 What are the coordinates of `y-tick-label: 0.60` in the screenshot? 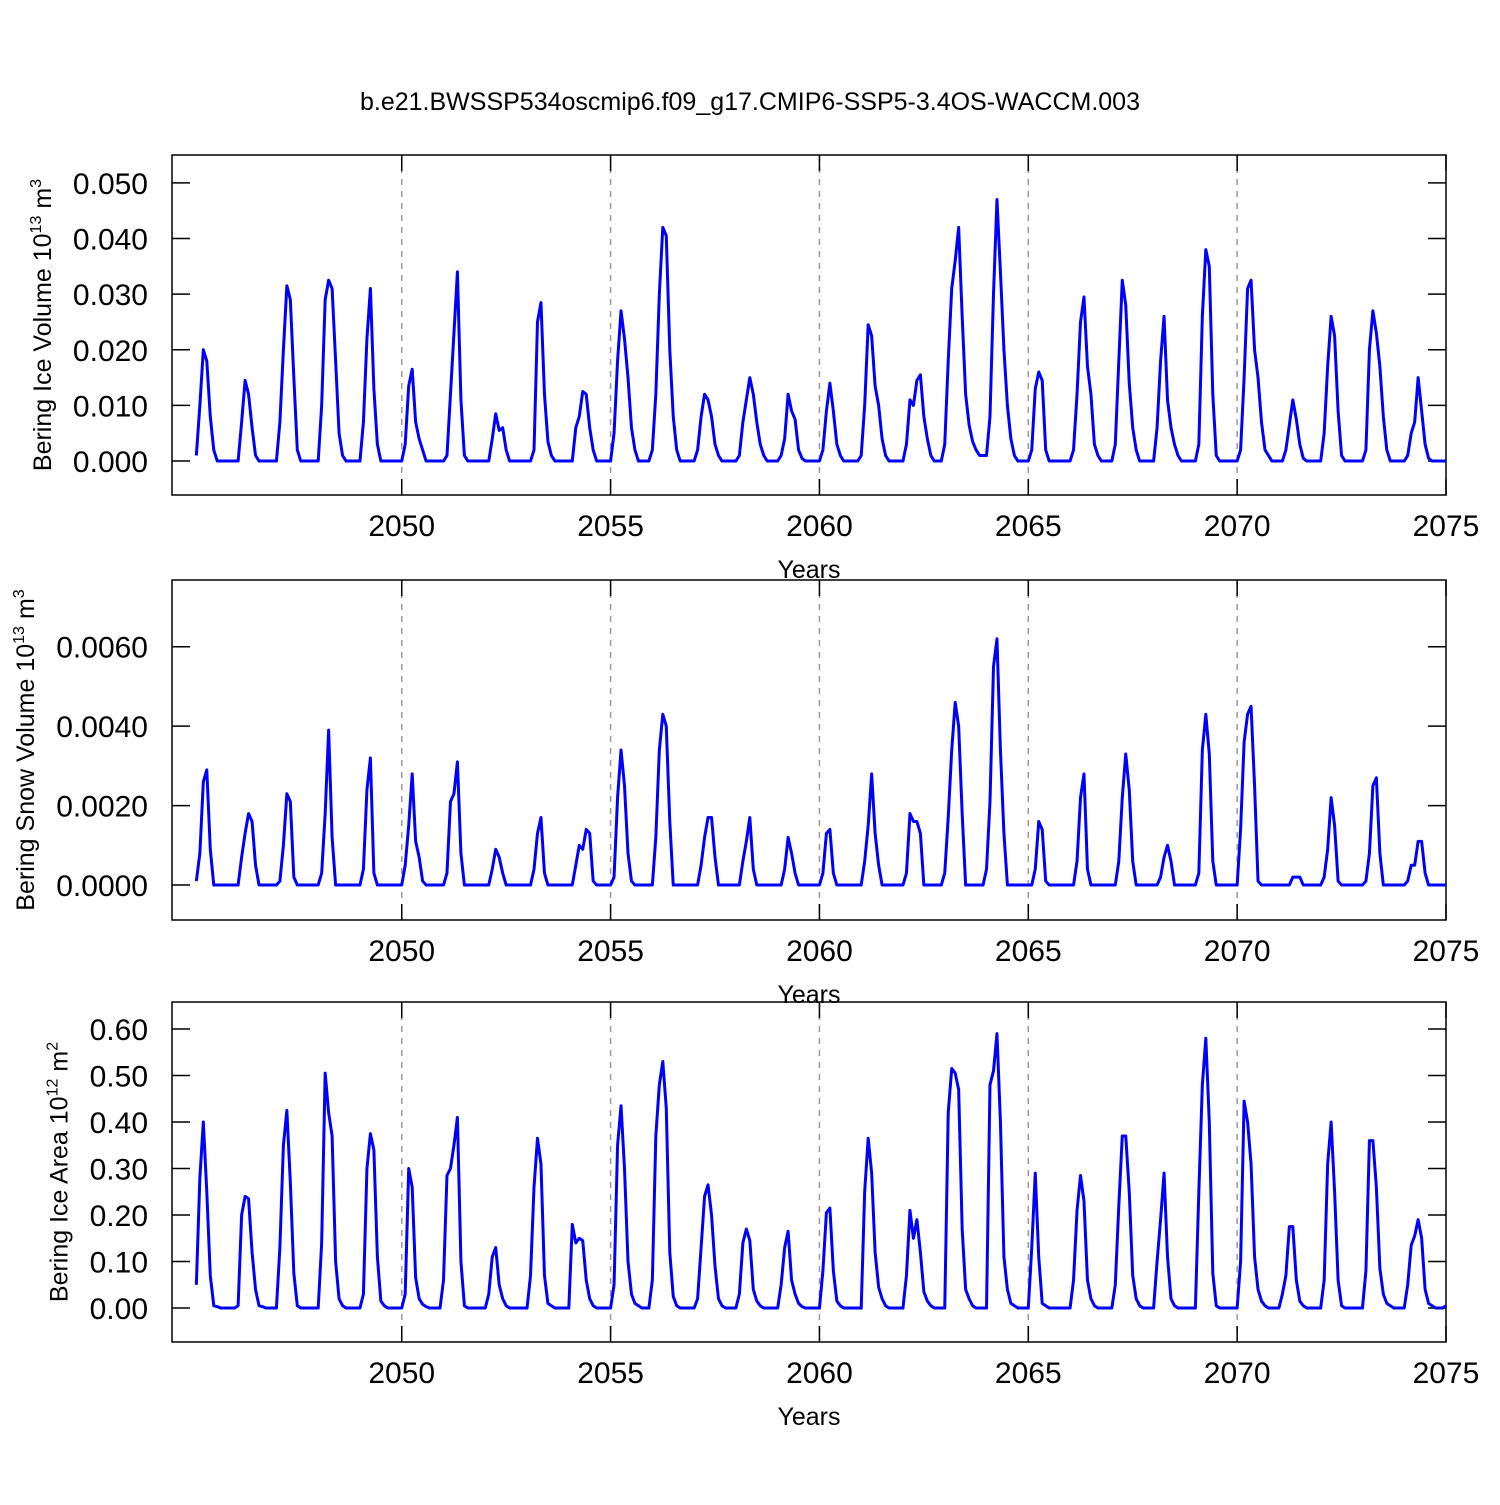 It's located at (119, 1030).